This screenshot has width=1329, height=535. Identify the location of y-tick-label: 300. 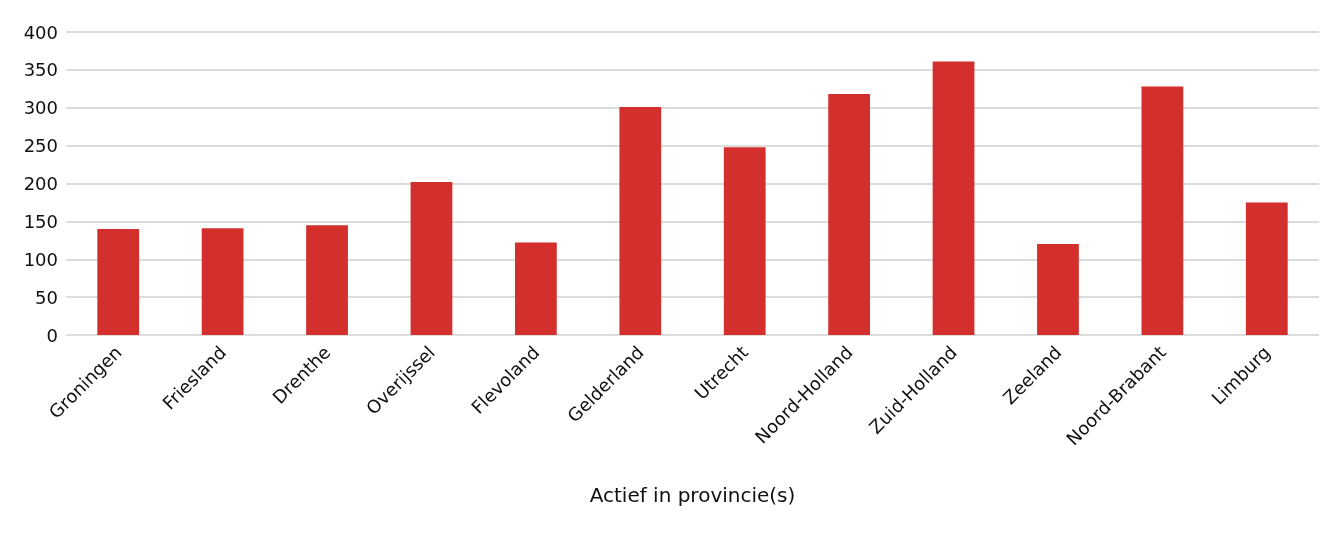
(40, 108).